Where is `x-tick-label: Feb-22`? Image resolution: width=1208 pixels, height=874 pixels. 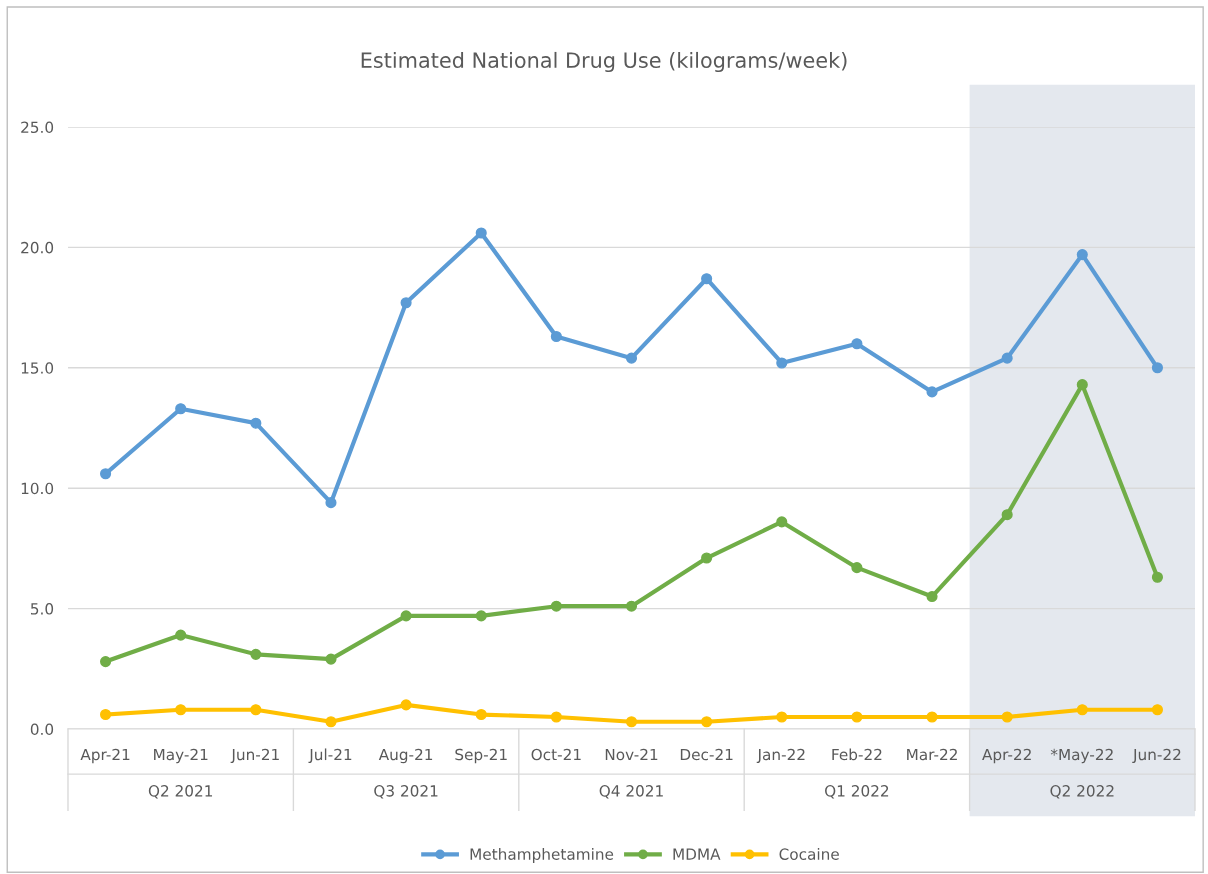 x-tick-label: Feb-22 is located at coordinates (857, 754).